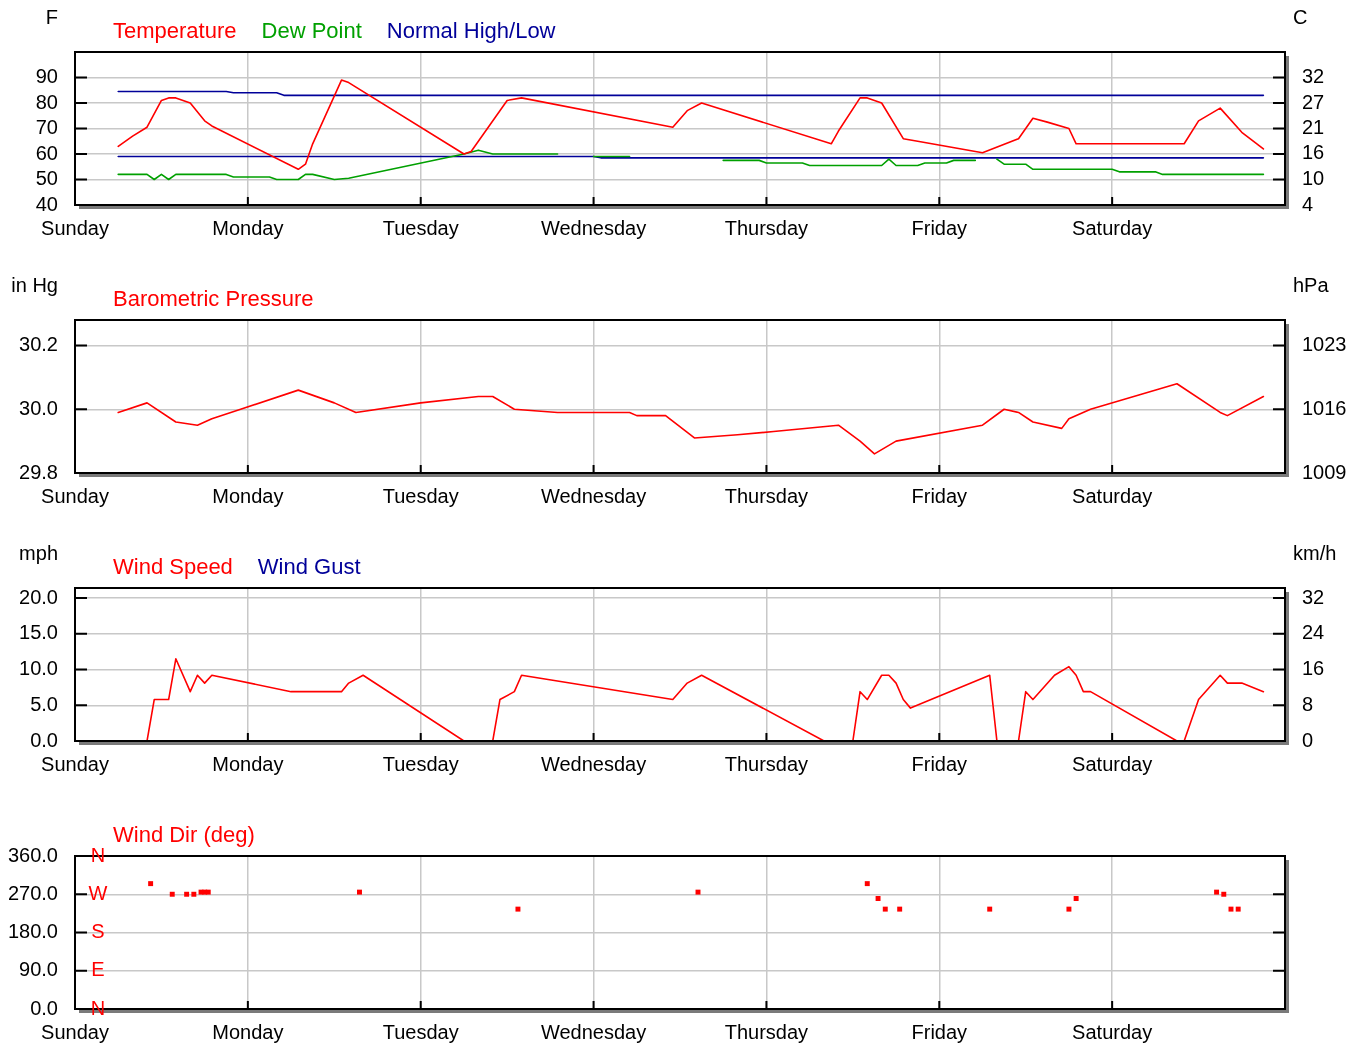 The height and width of the screenshot is (1053, 1352). Describe the element at coordinates (38, 596) in the screenshot. I see `y-tick-label: 20.0` at that location.